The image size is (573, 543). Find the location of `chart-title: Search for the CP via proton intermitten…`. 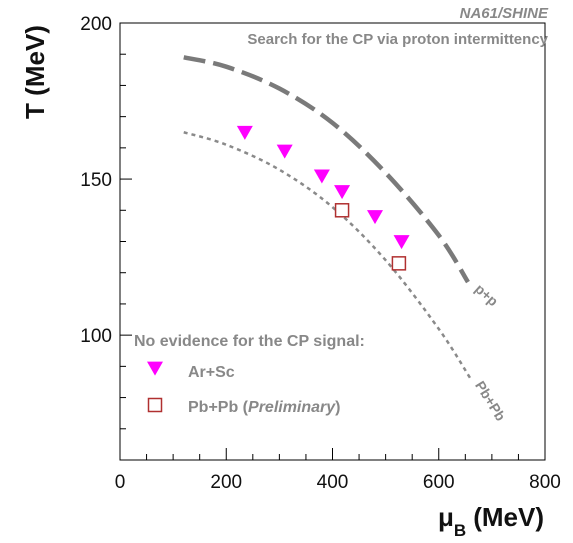

chart-title: Search for the CP via proton intermitten… is located at coordinates (397, 39).